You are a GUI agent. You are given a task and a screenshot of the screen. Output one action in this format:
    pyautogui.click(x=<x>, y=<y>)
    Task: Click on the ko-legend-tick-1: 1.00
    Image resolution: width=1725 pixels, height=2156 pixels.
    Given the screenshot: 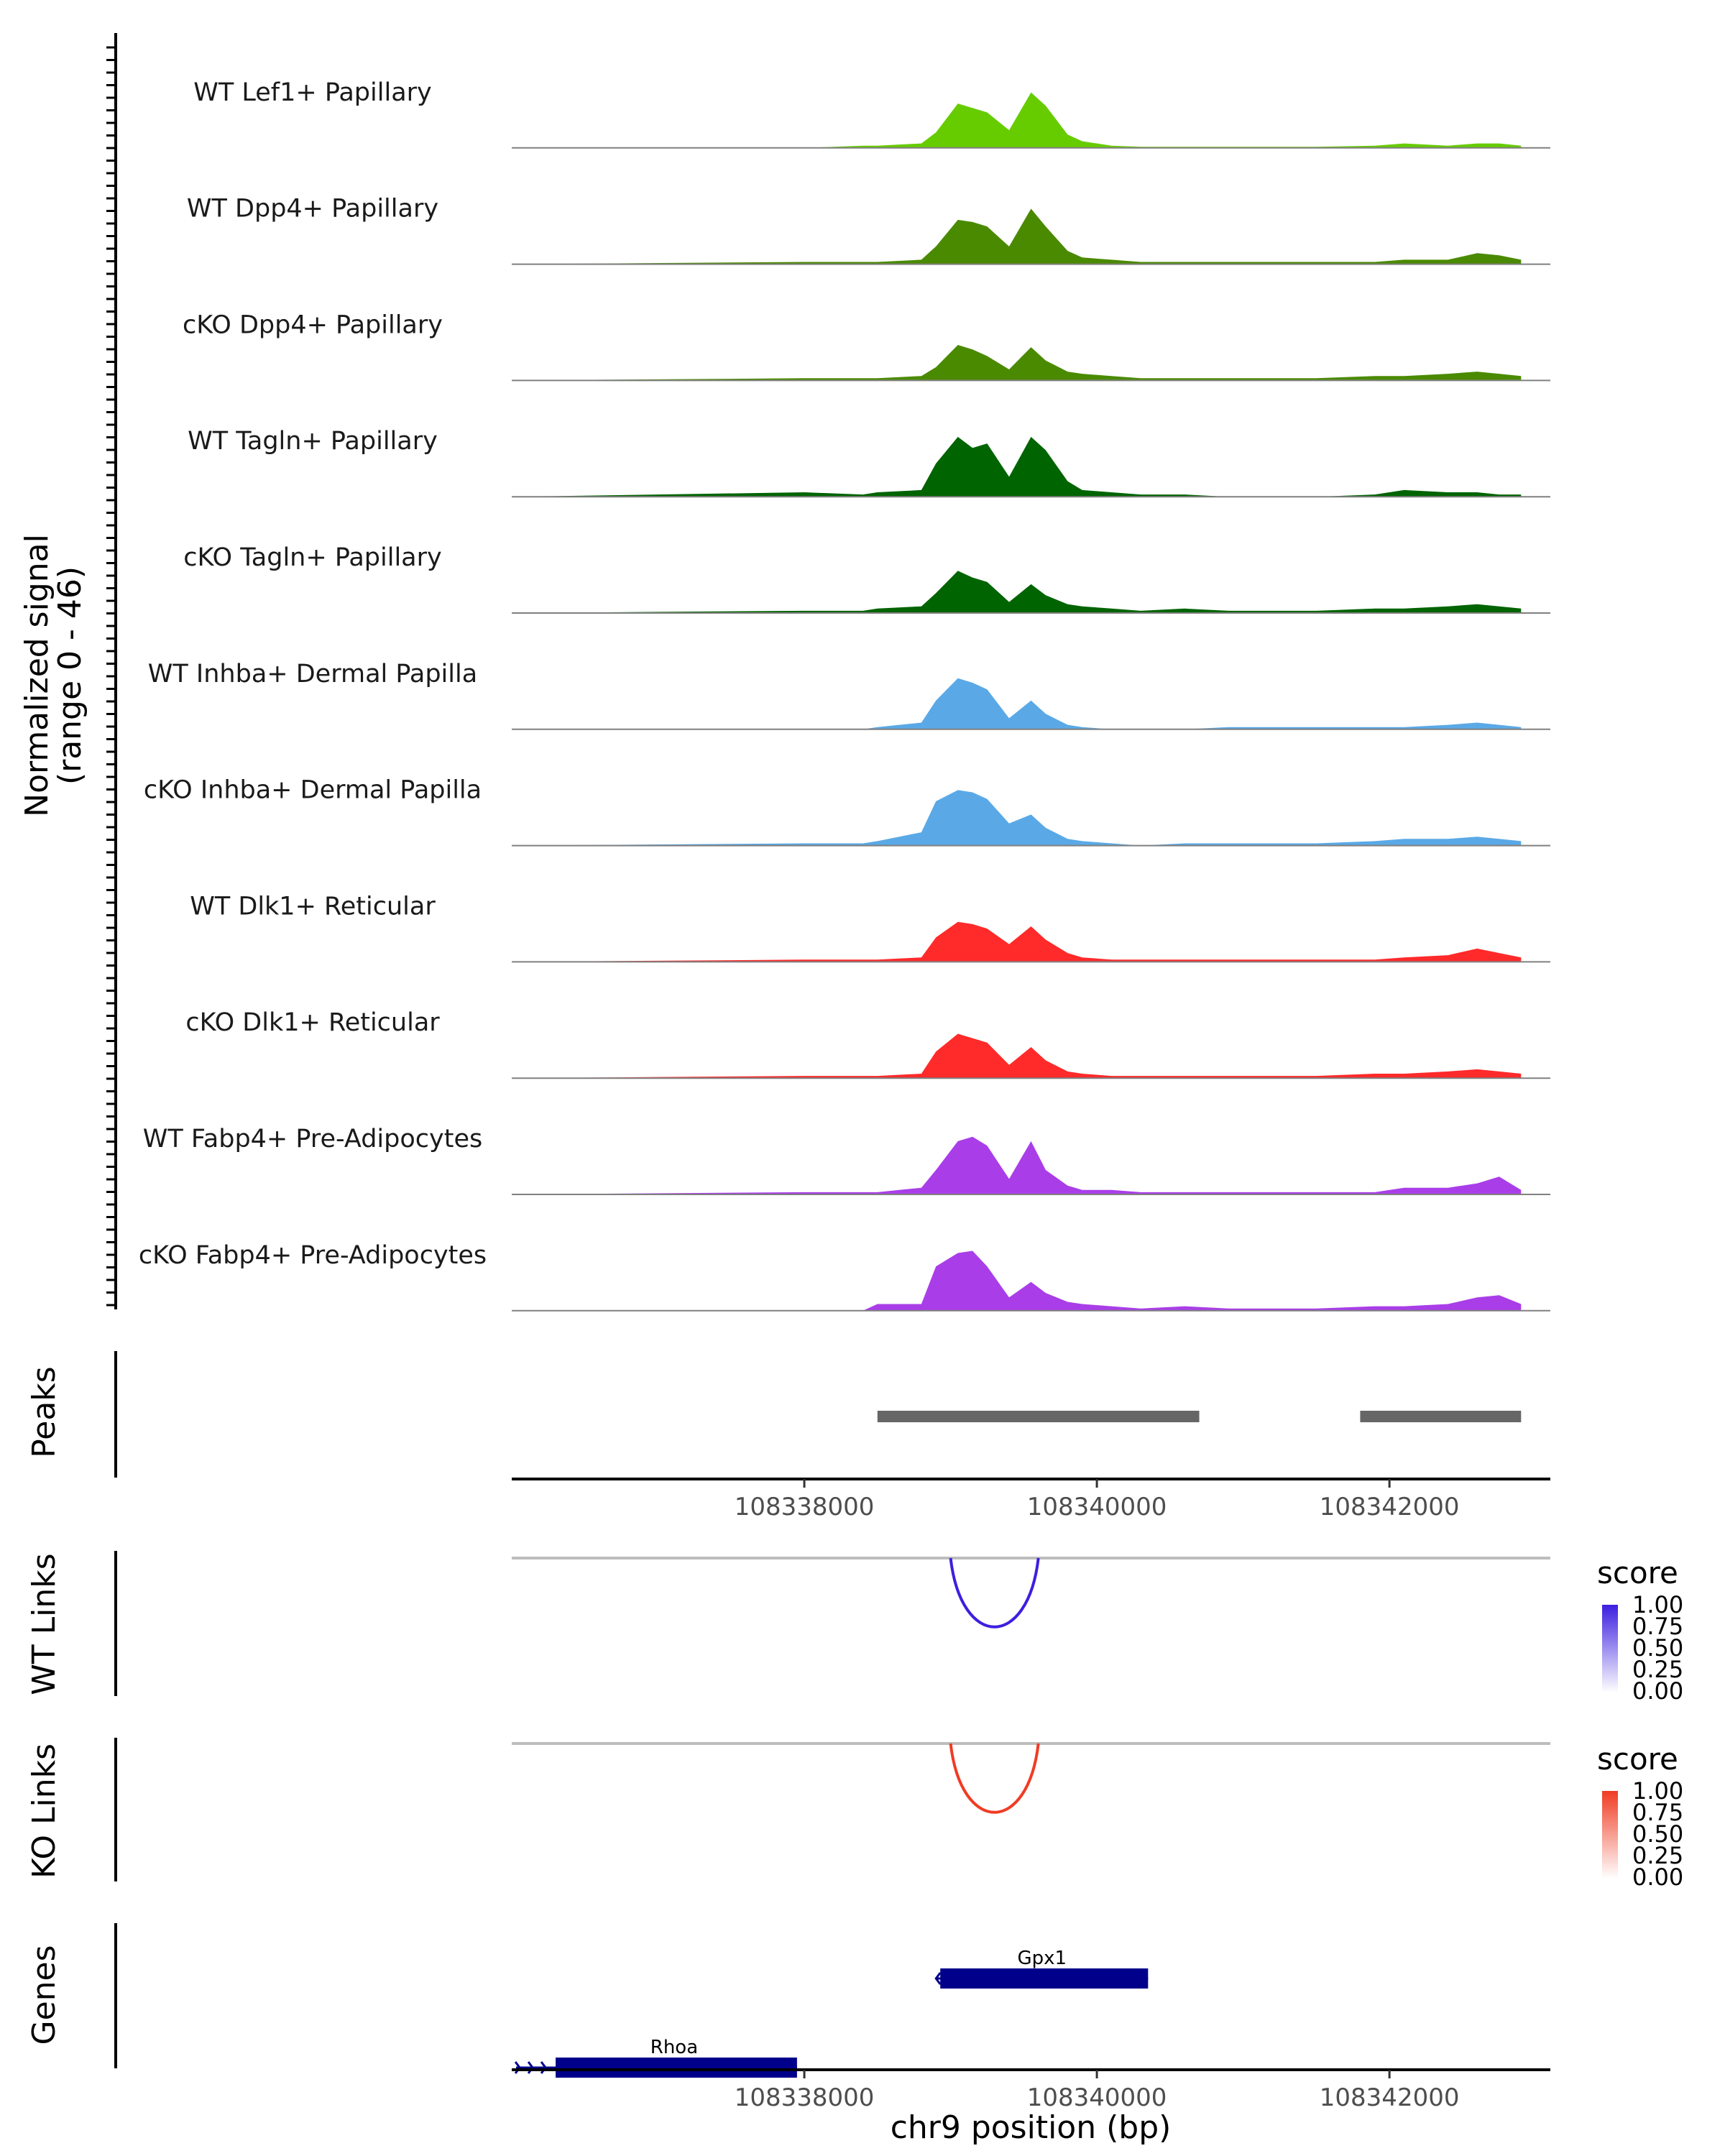 What is the action you would take?
    pyautogui.click(x=1657, y=1791)
    